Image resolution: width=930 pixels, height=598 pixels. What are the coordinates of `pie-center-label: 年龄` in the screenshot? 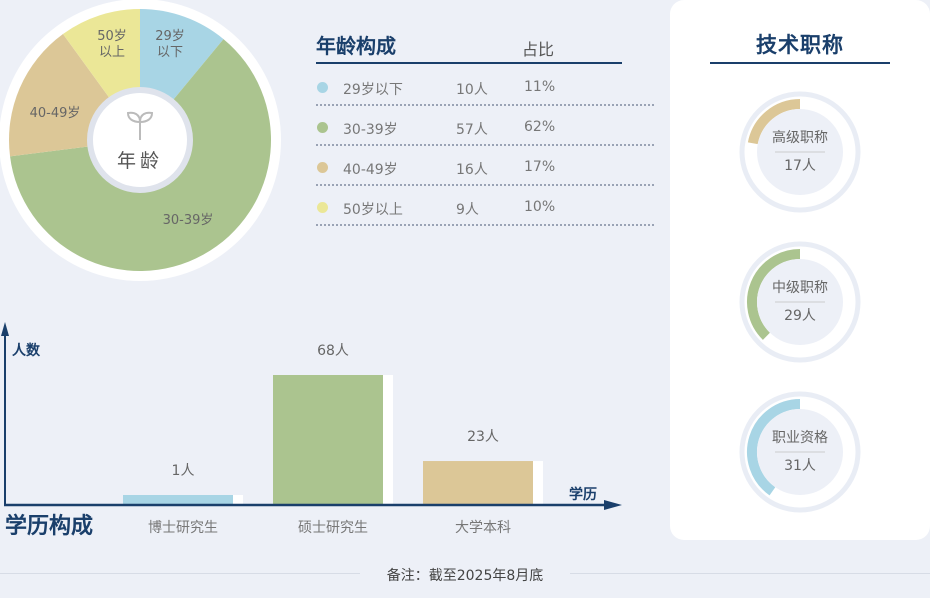 It's located at (139, 161).